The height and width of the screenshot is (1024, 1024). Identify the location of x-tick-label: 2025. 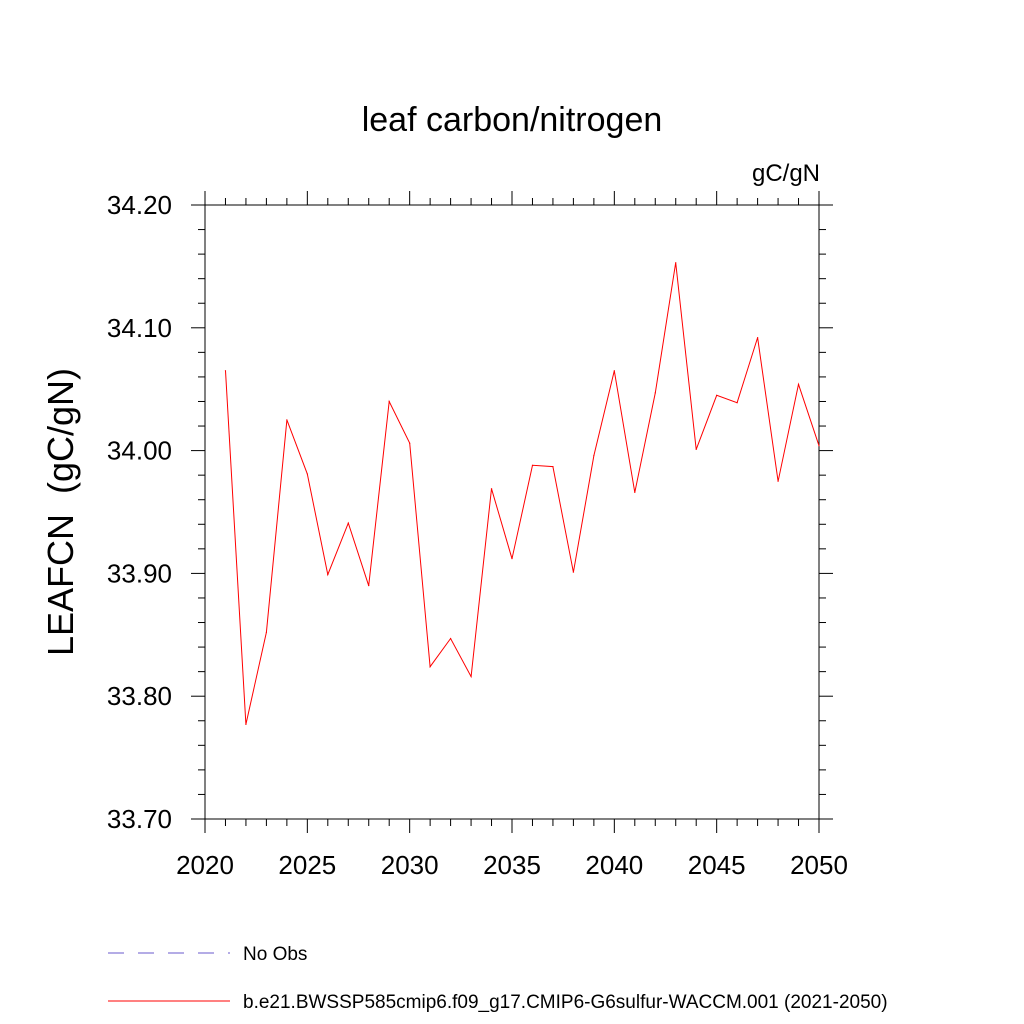
(307, 865).